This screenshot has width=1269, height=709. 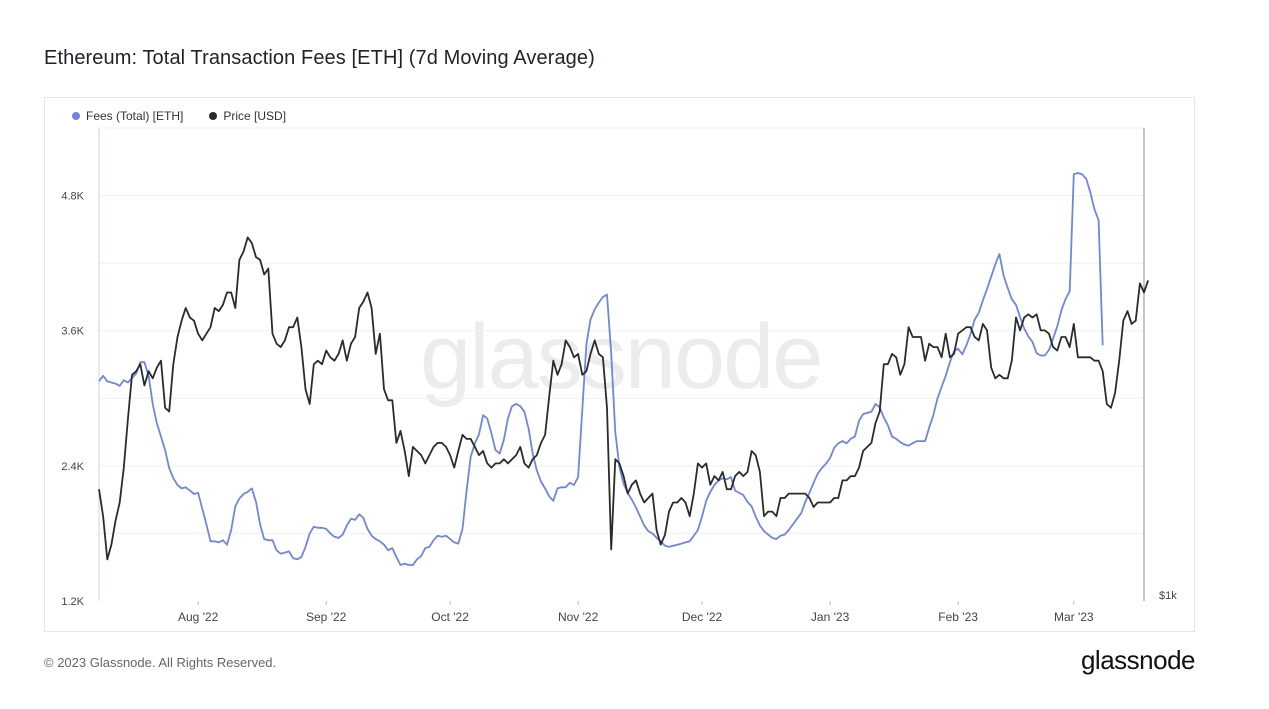 I want to click on y-tick-label: 4.8K, so click(x=72, y=197).